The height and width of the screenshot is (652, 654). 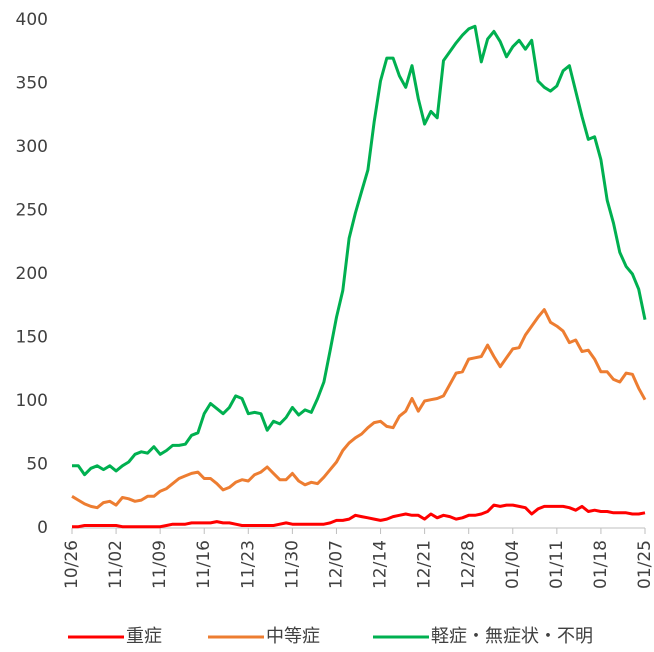 I want to click on x-tick-label: 11/23, so click(x=248, y=564).